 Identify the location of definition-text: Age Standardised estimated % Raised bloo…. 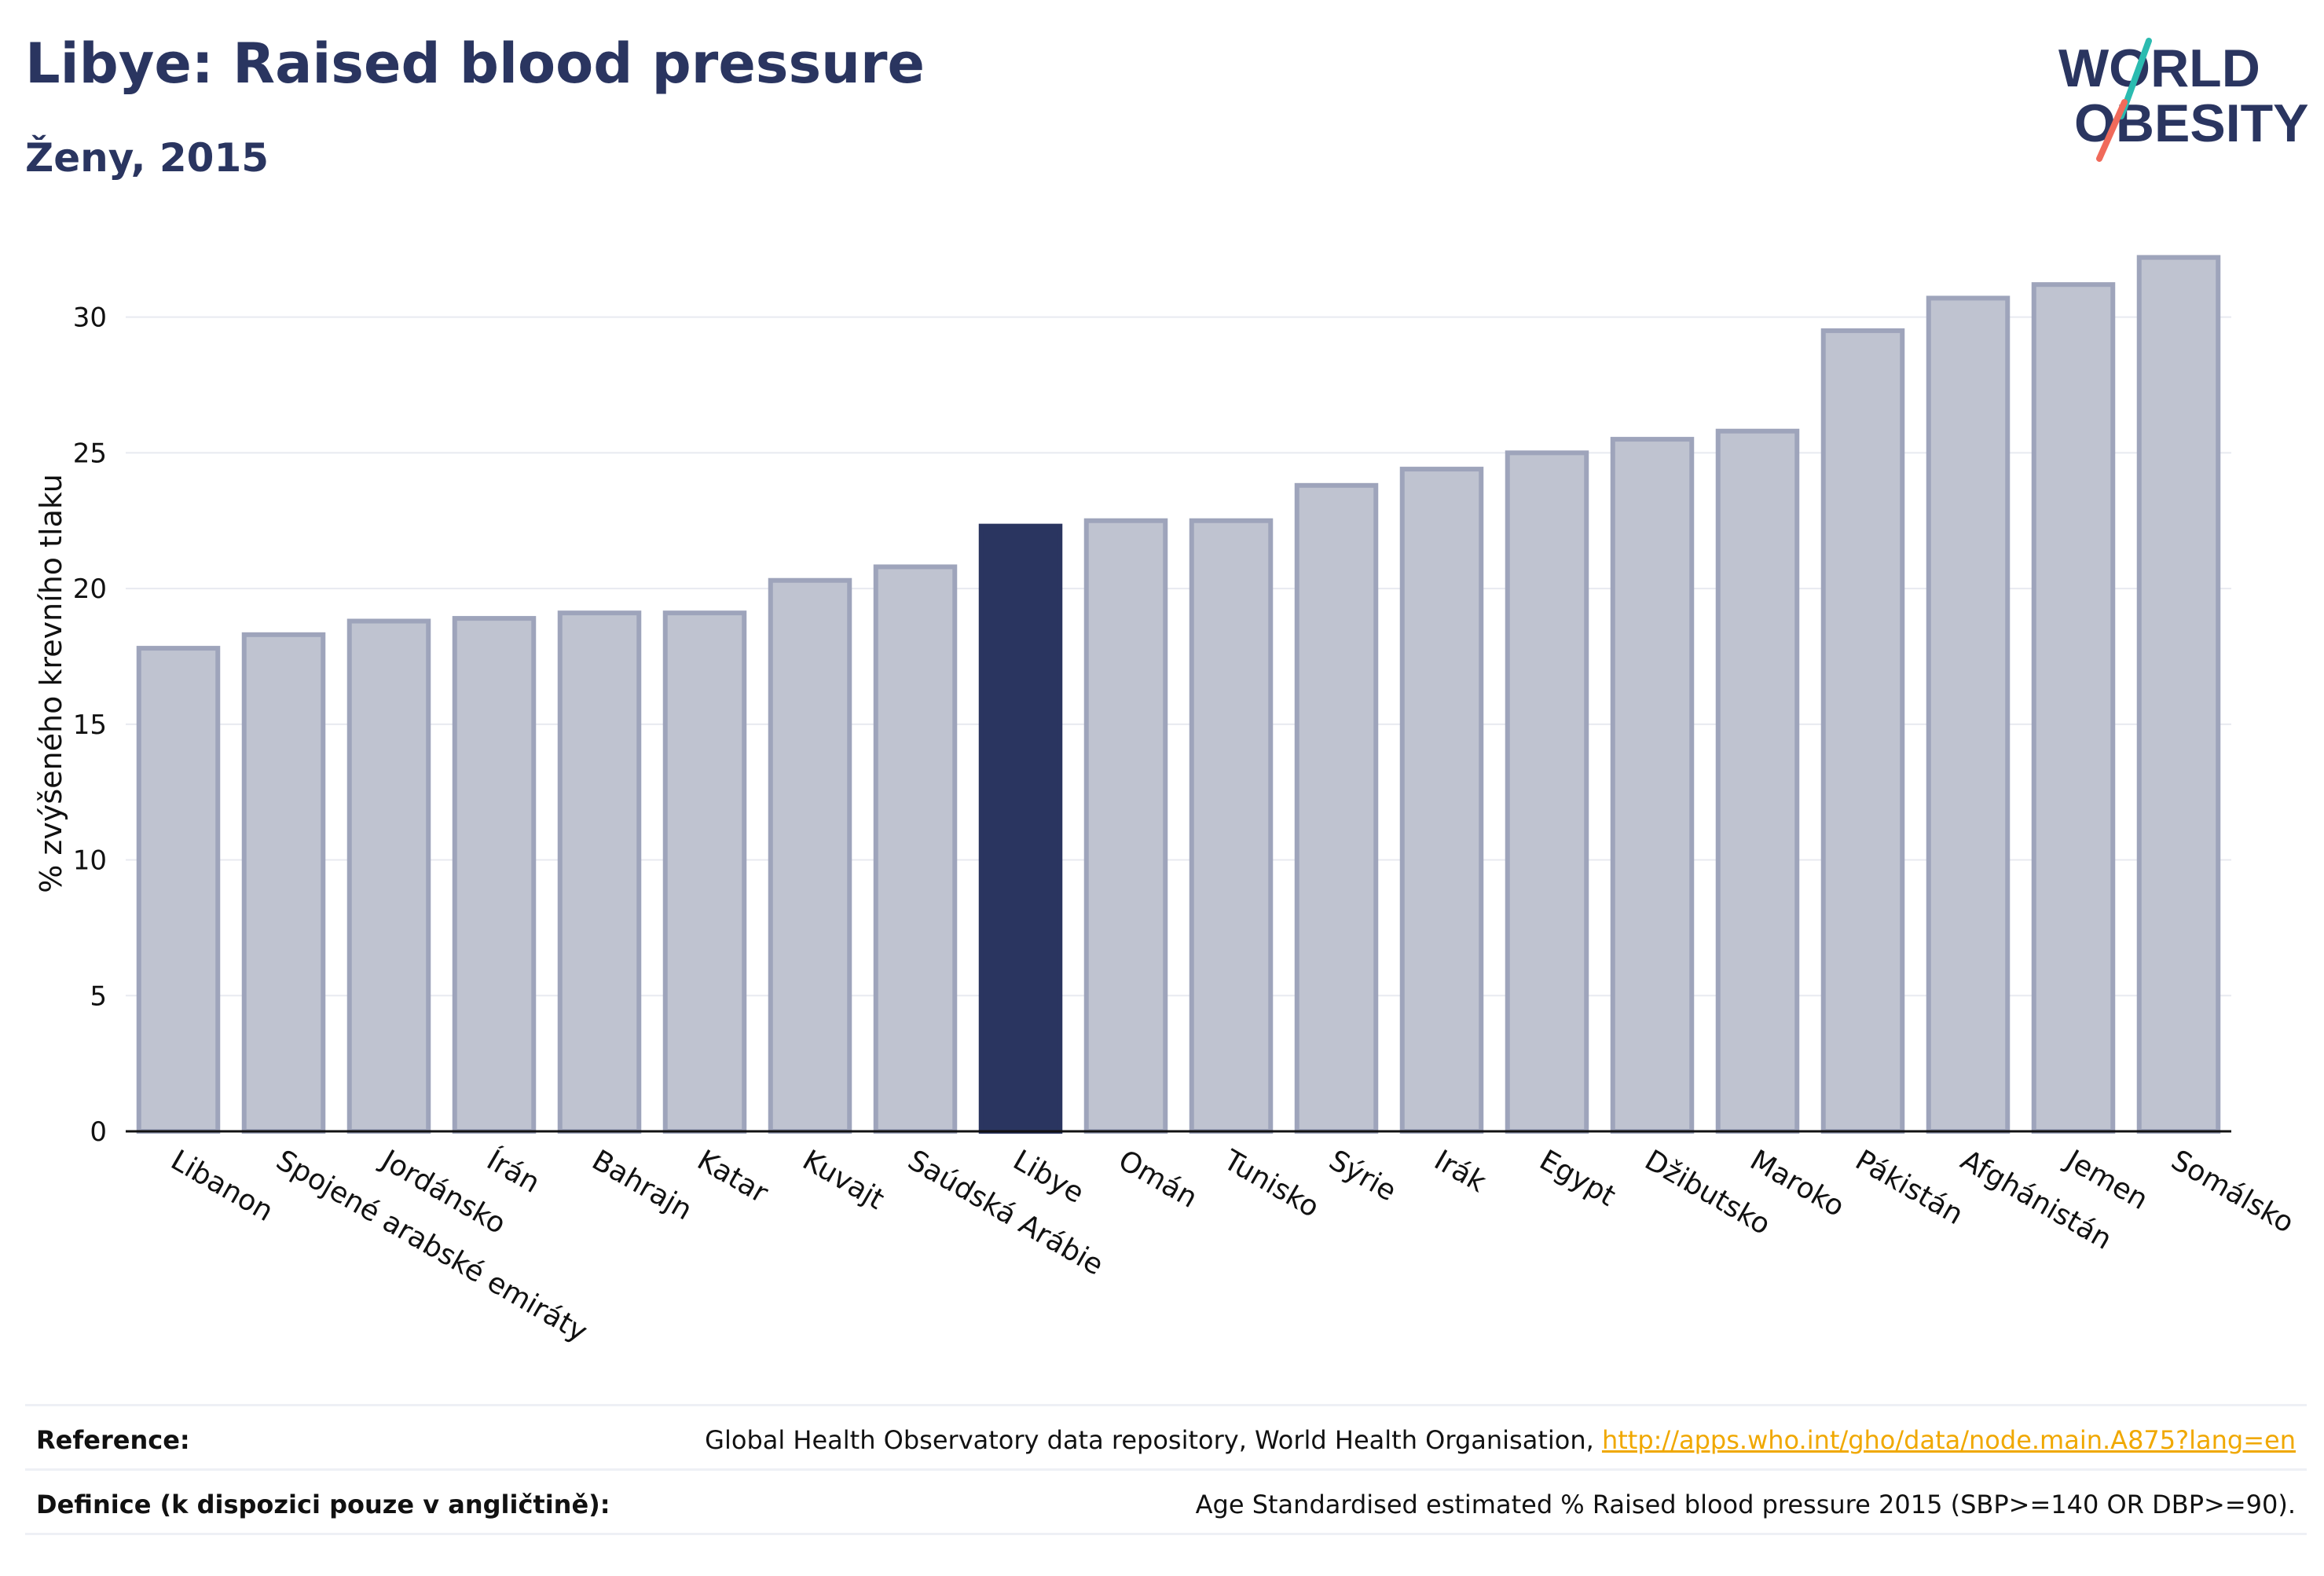
(1745, 1504).